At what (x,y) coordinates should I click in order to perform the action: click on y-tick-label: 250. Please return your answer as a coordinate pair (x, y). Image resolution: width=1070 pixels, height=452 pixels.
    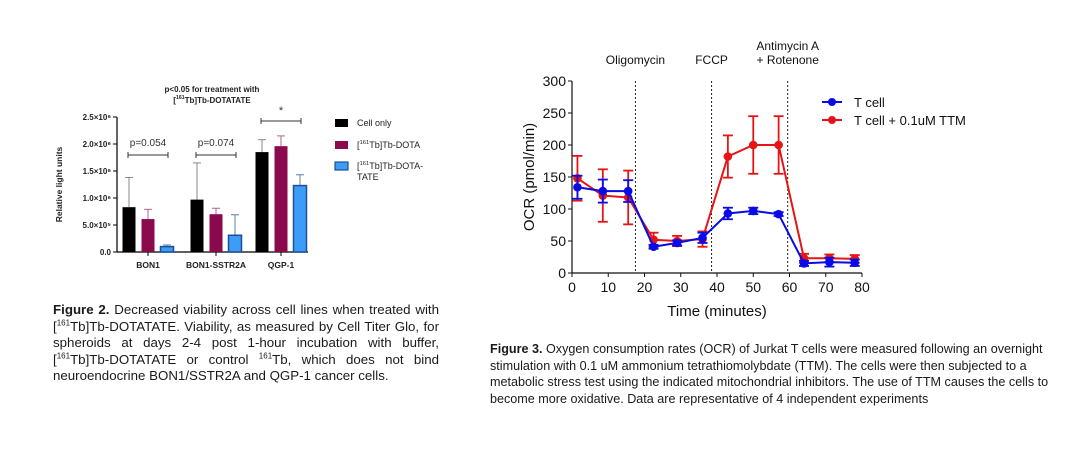
    Looking at the image, I should click on (555, 113).